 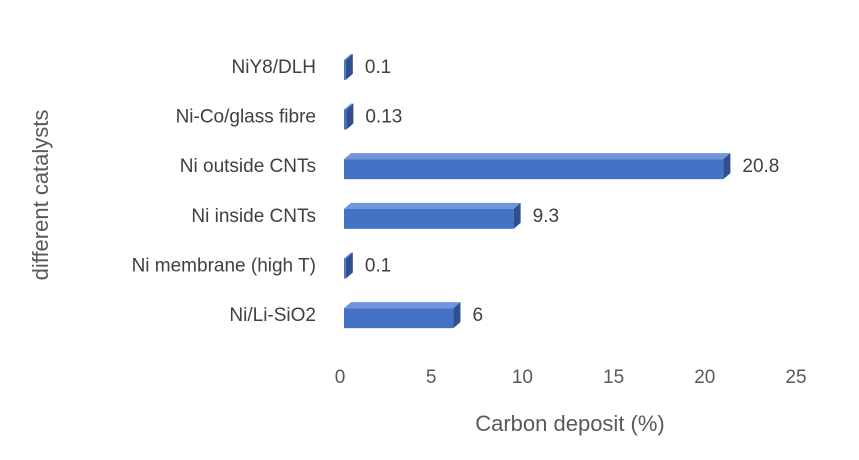 What do you see at coordinates (704, 377) in the screenshot?
I see `x-tick-label: 20` at bounding box center [704, 377].